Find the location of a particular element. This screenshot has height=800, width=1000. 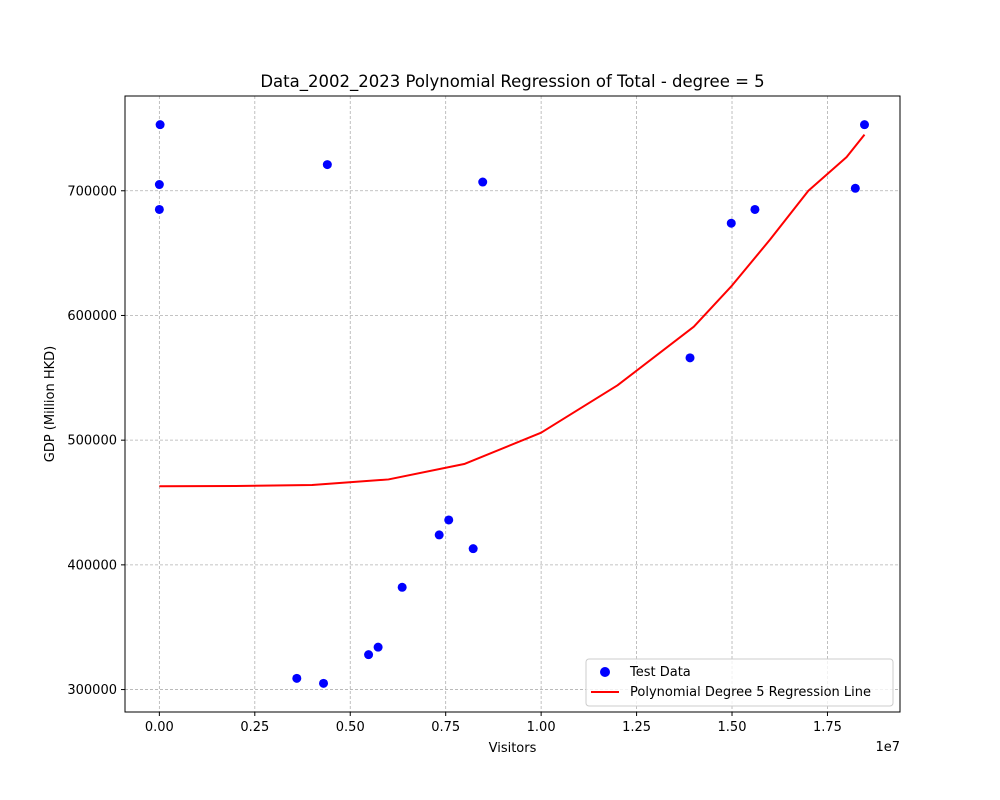

y-ticks: 300000 400000 500000 600000 700000 is located at coordinates (96, 441).